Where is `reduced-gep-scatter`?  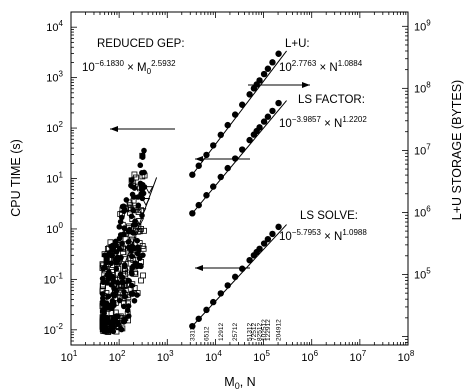 reduced-gep-scatter is located at coordinates (126, 241).